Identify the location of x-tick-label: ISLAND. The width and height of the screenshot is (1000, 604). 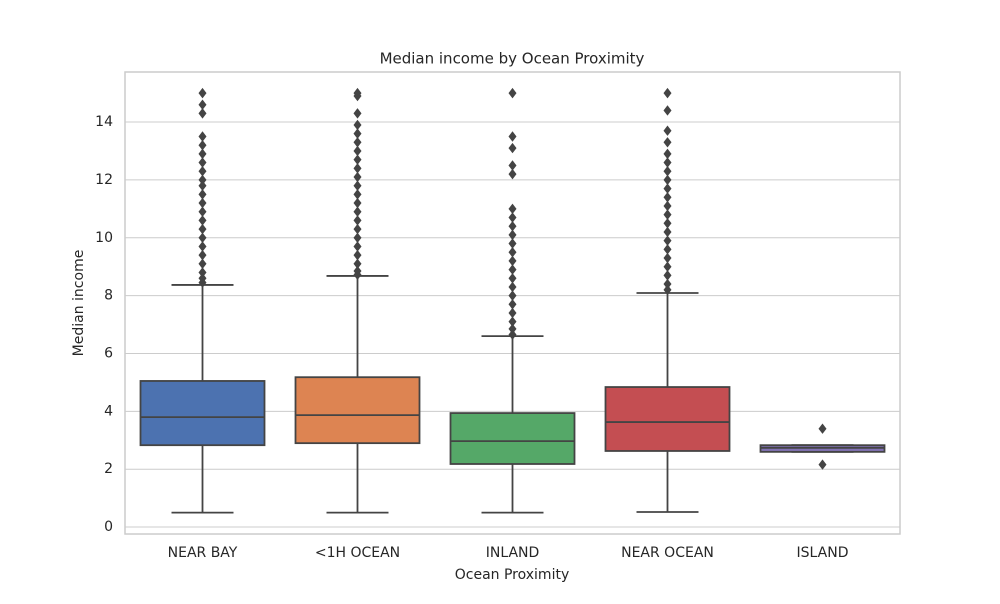
(823, 553).